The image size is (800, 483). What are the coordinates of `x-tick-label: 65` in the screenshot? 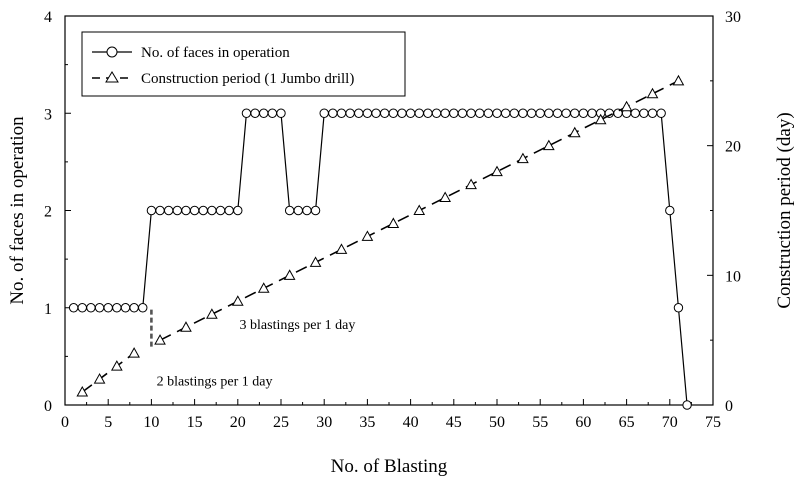 It's located at (627, 422).